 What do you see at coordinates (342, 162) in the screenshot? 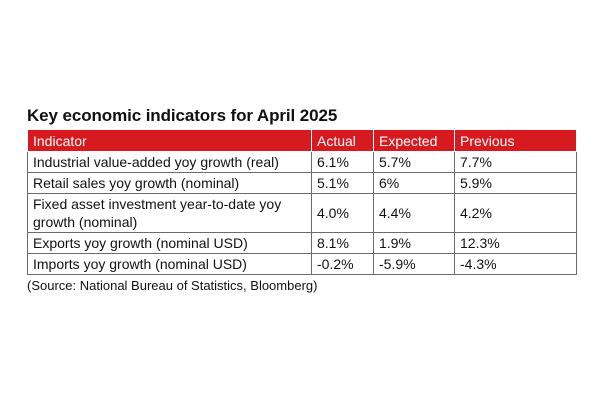
I see `actual-cell: 6.1%` at bounding box center [342, 162].